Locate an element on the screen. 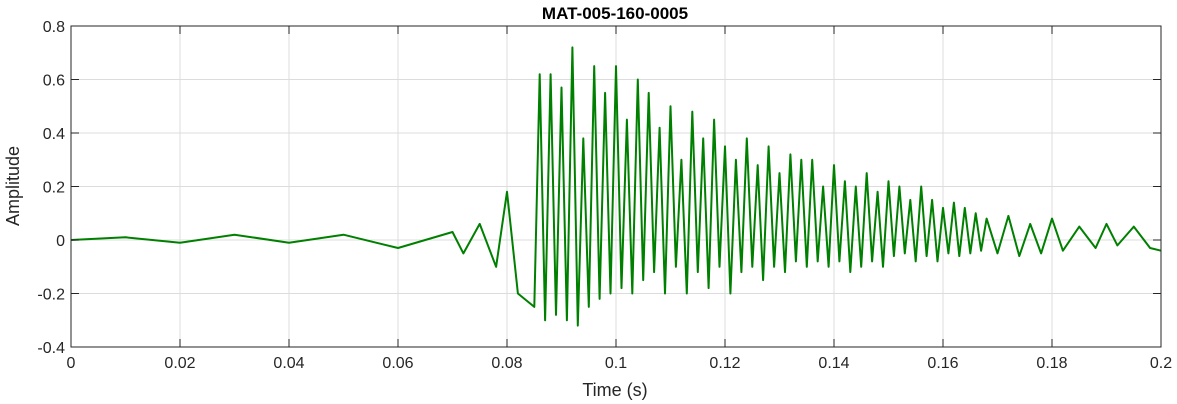 This screenshot has height=404, width=1177. x-tick-label: 0.12 is located at coordinates (724, 363).